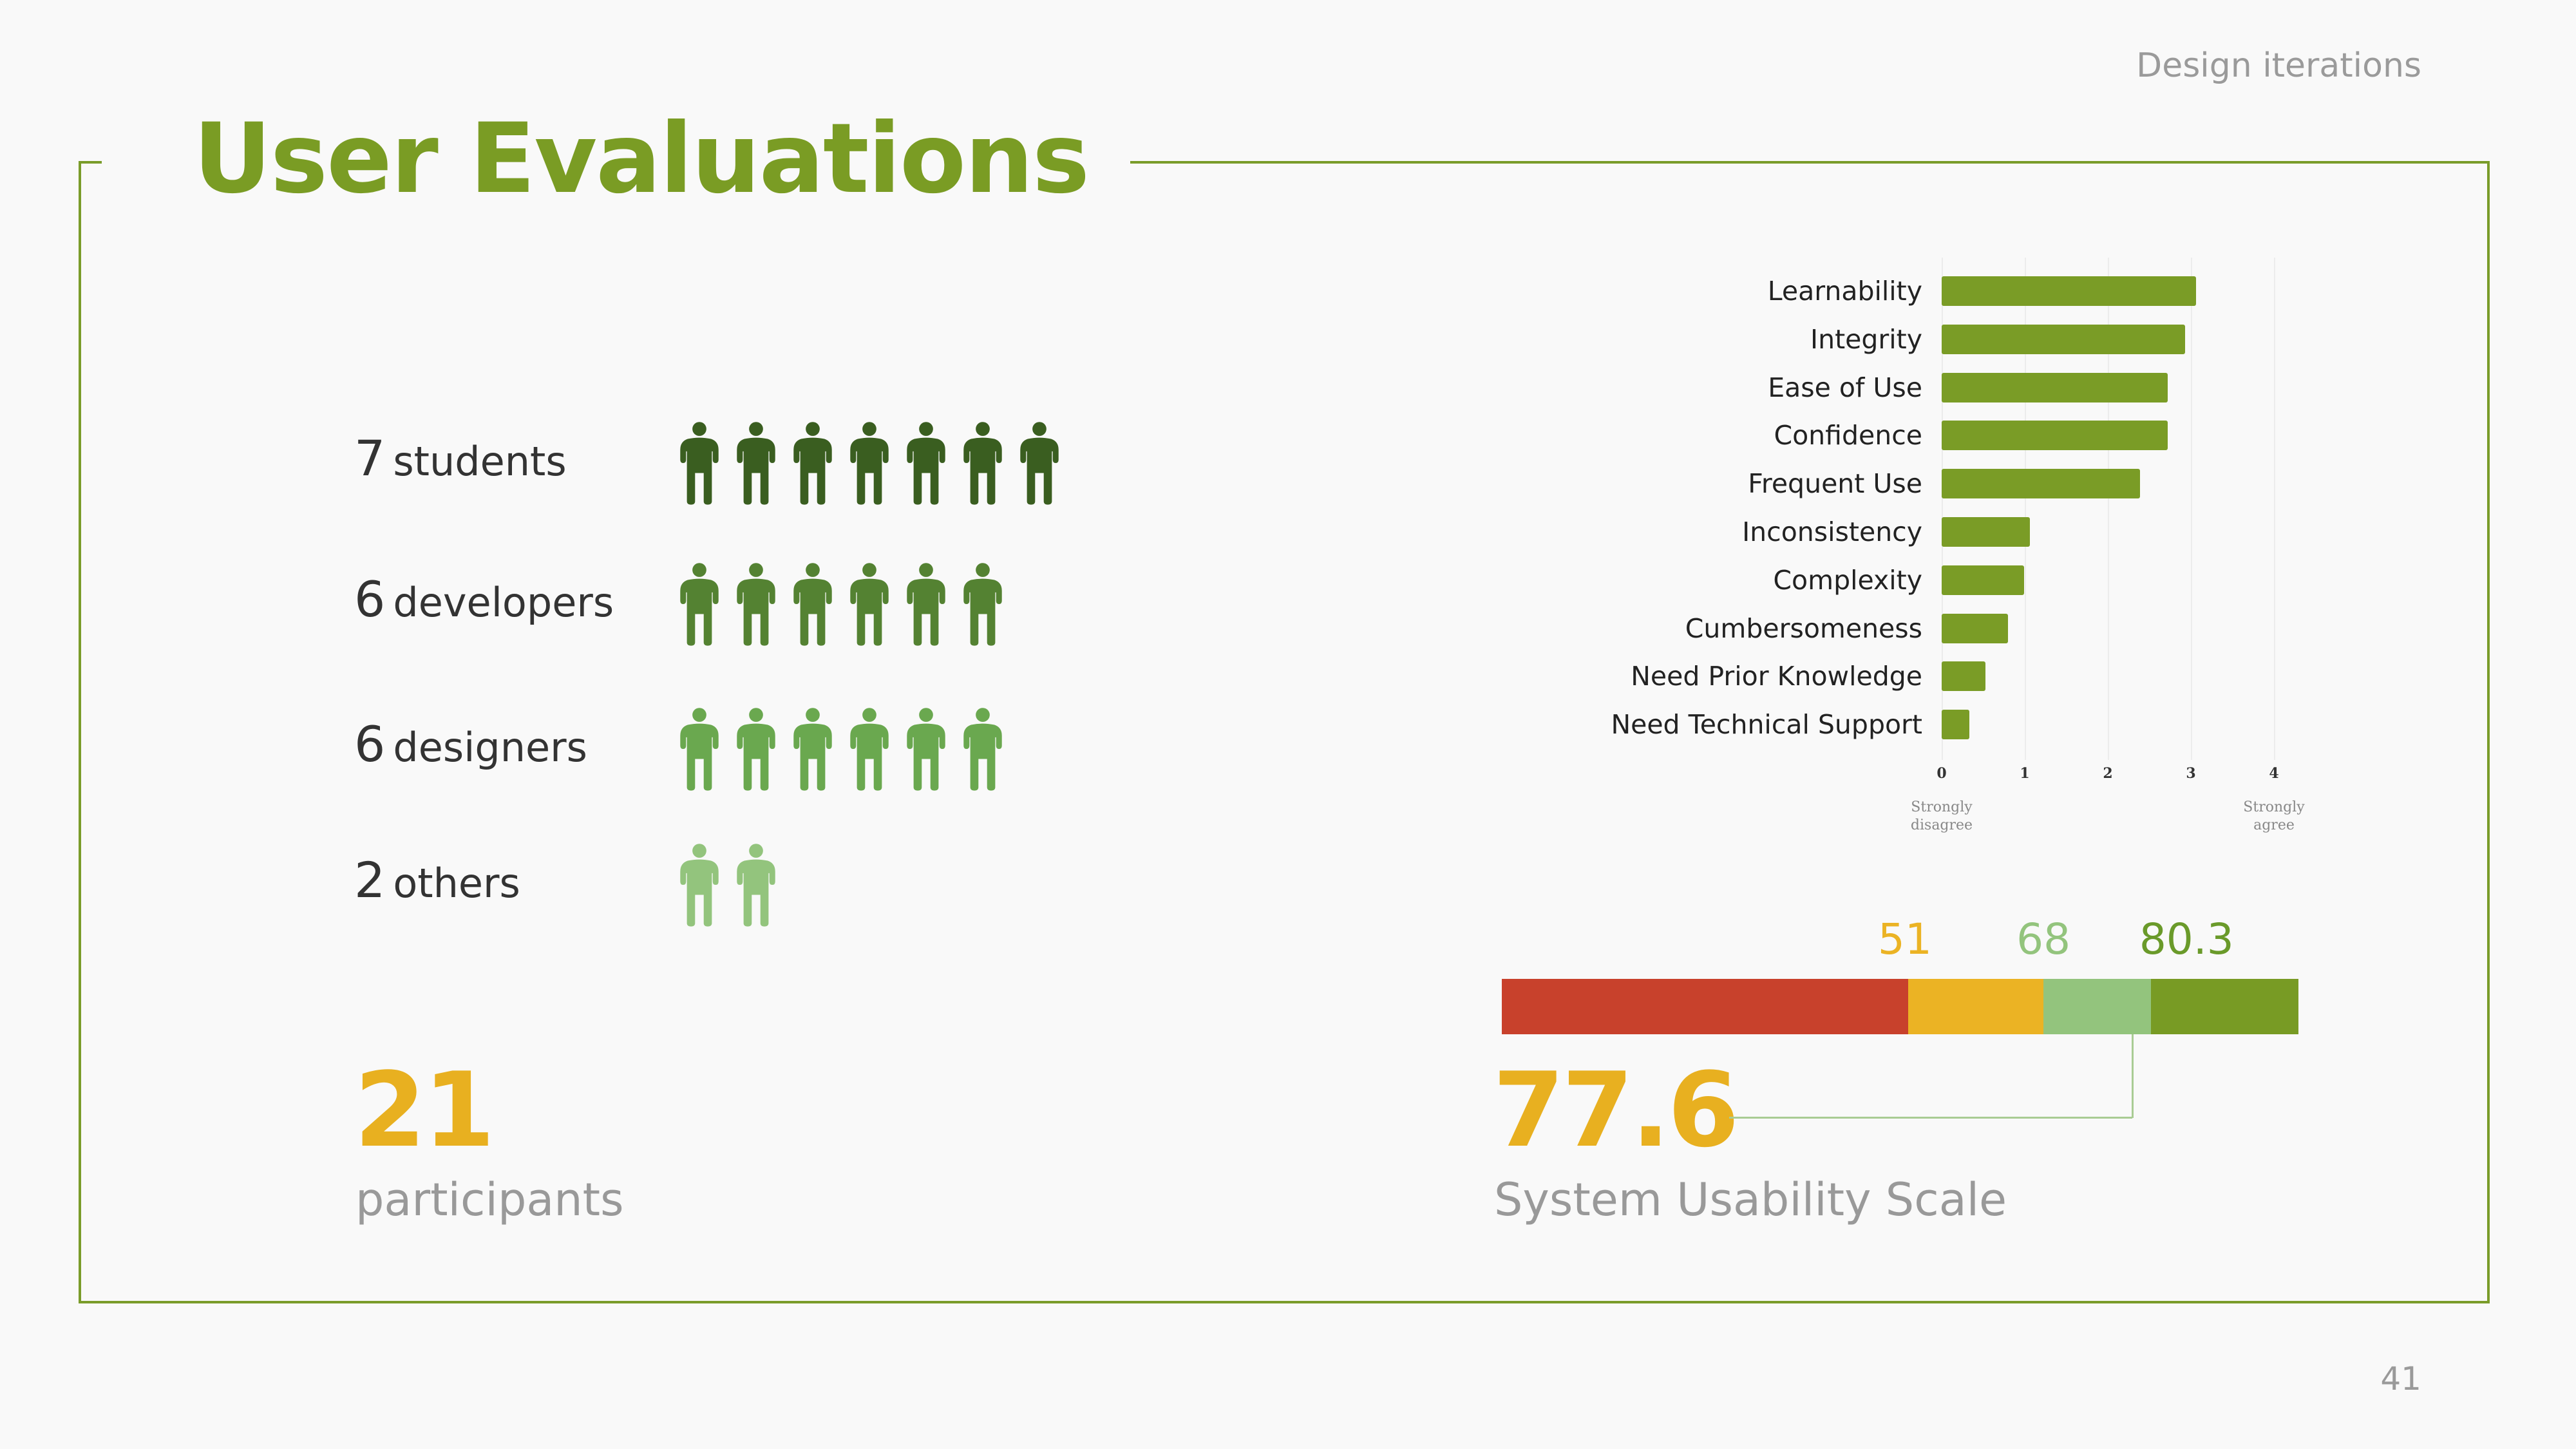  Describe the element at coordinates (1942, 816) in the screenshot. I see `axis-end-label-min: Strongly disagree` at that location.